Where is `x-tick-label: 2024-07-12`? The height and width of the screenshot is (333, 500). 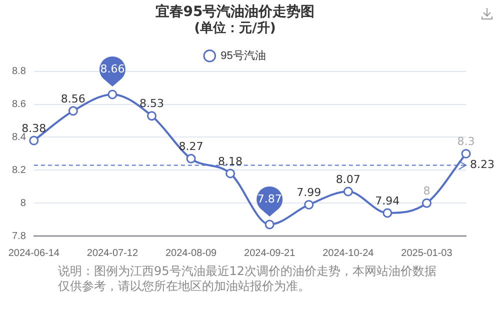 x-tick-label: 2024-07-12 is located at coordinates (112, 253).